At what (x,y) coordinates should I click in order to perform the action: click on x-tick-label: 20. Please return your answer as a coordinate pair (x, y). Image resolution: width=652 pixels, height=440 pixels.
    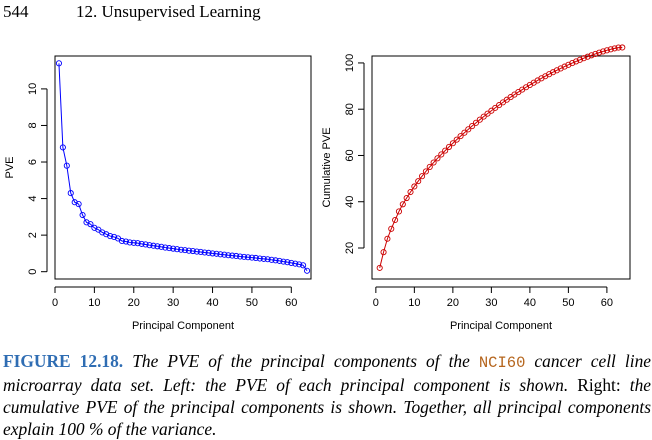
    Looking at the image, I should click on (453, 303).